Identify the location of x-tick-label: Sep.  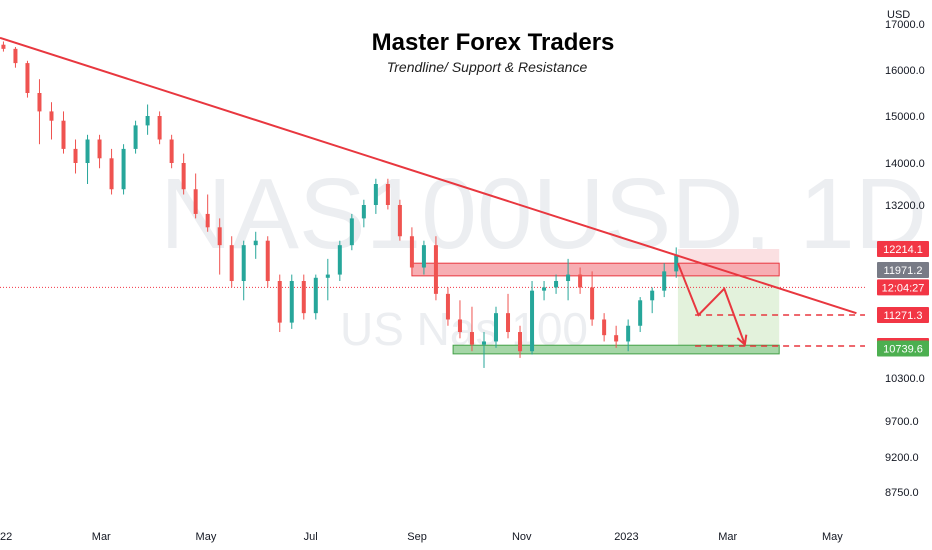
(417, 537).